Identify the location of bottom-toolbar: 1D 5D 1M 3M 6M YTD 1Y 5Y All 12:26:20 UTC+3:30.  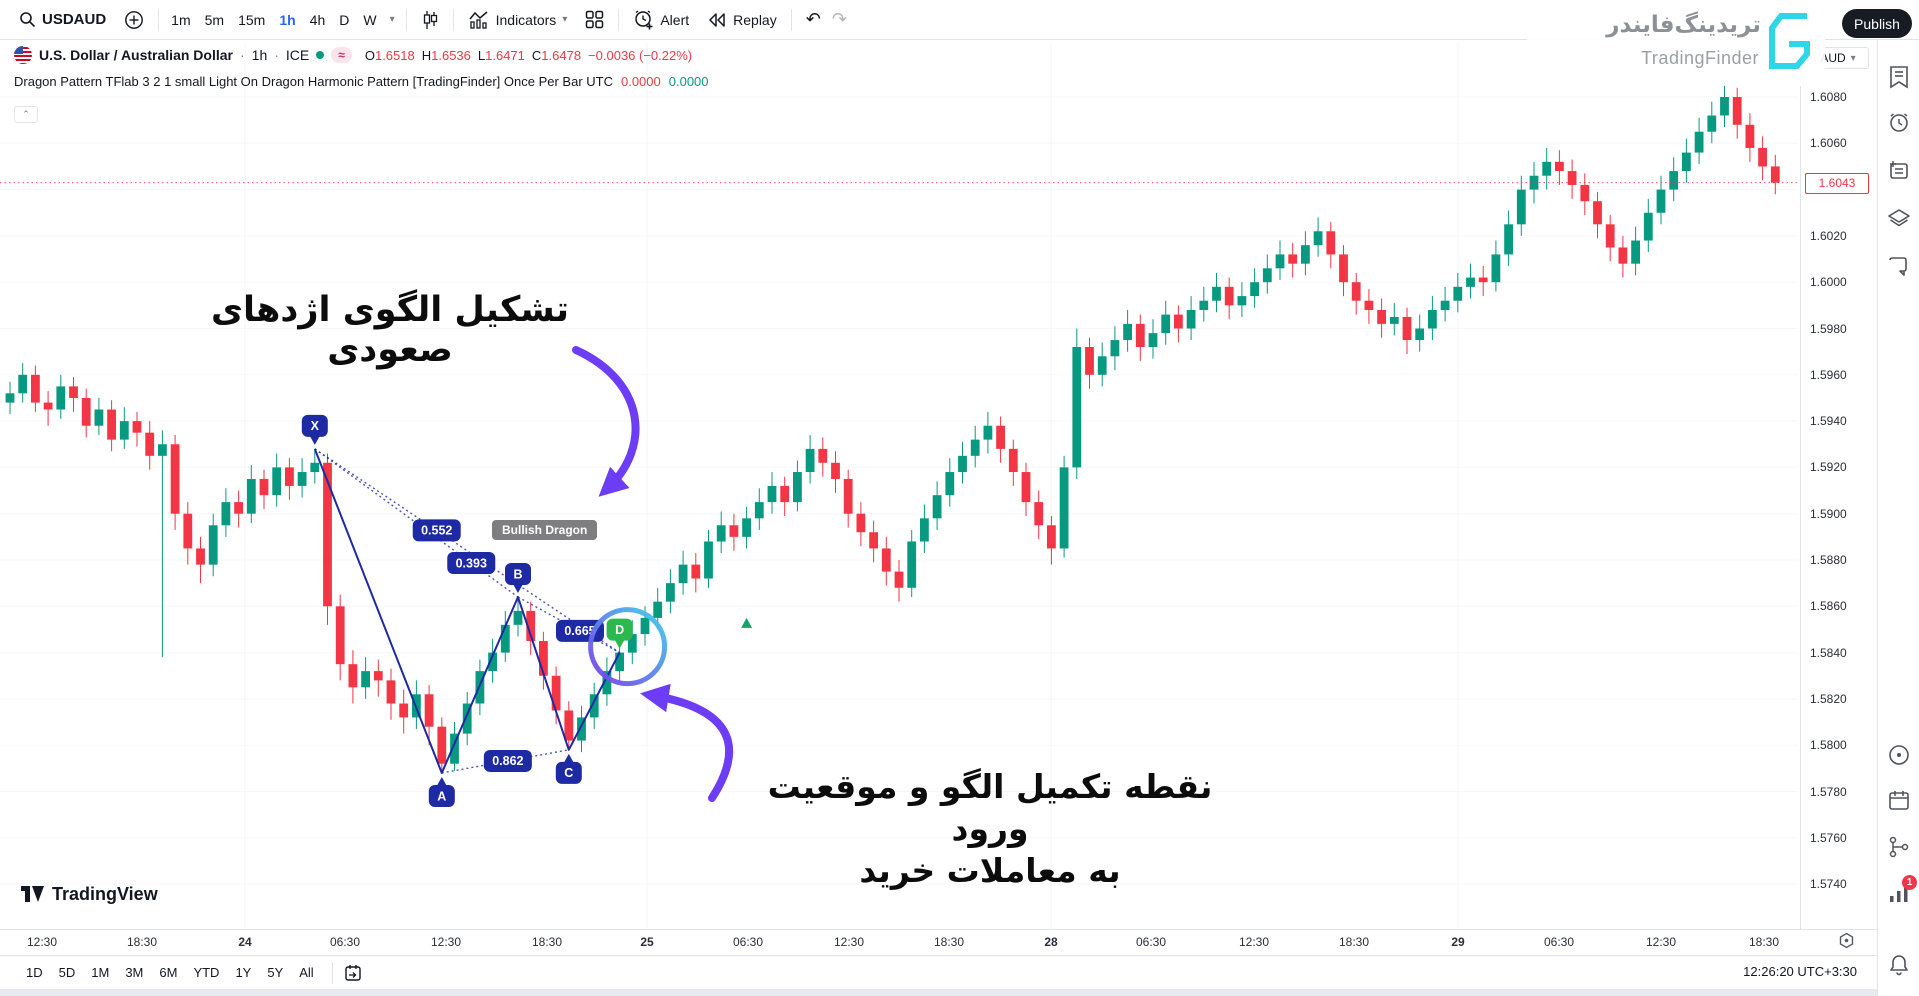
(938, 972).